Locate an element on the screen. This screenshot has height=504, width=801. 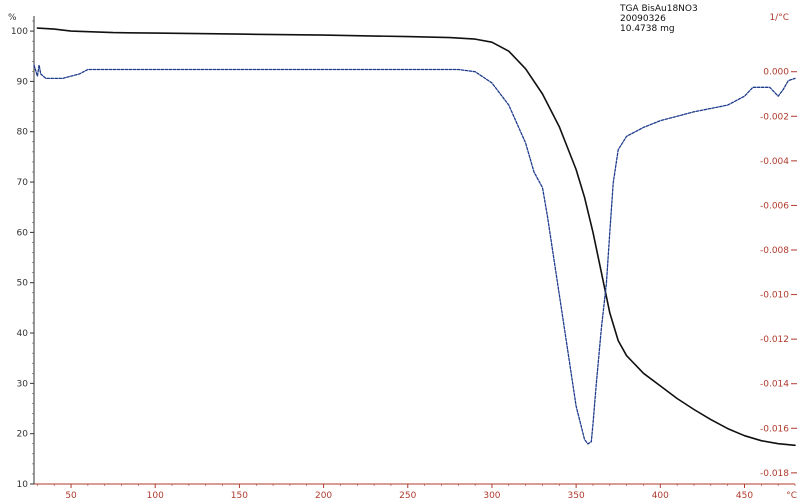
left-tick-label: 100 is located at coordinates (19, 32).